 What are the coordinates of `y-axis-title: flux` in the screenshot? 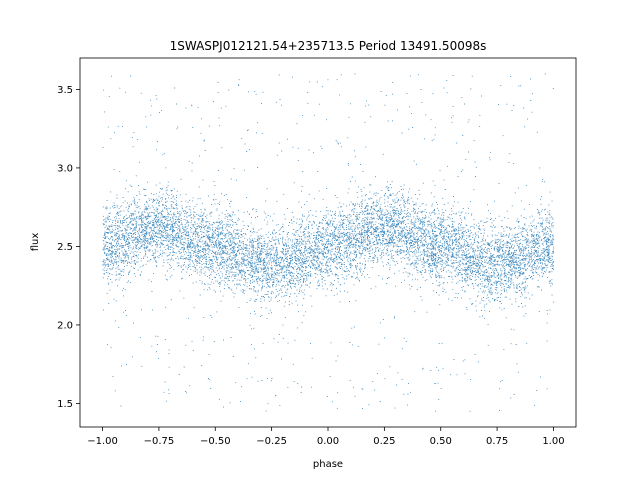 It's located at (35, 242).